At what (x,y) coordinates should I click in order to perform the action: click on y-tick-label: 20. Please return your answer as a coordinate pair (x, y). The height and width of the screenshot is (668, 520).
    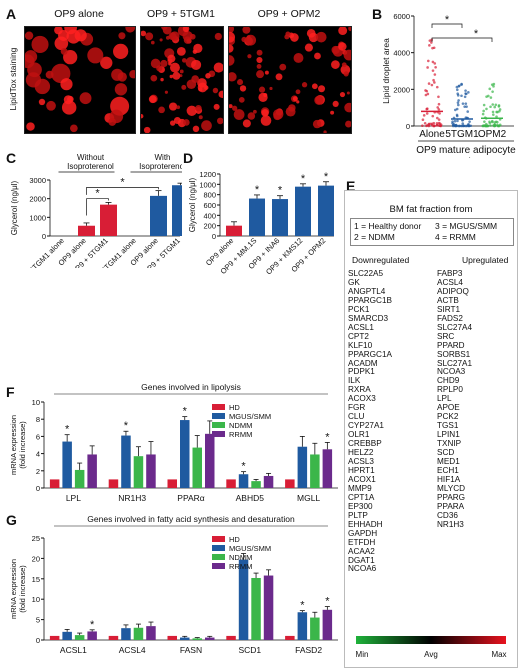
    Looking at the image, I should click on (36, 558).